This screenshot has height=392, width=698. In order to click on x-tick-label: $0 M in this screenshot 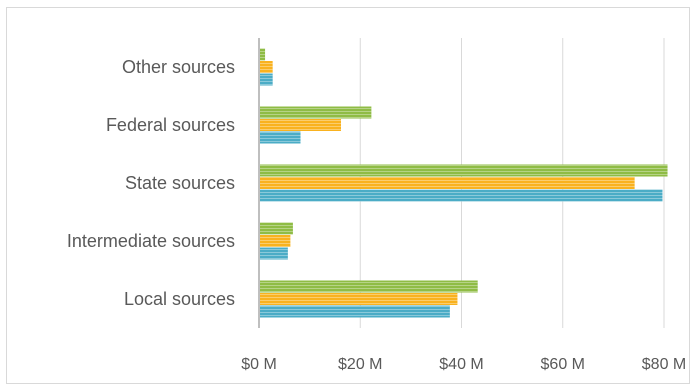, I will do `click(259, 364)`.